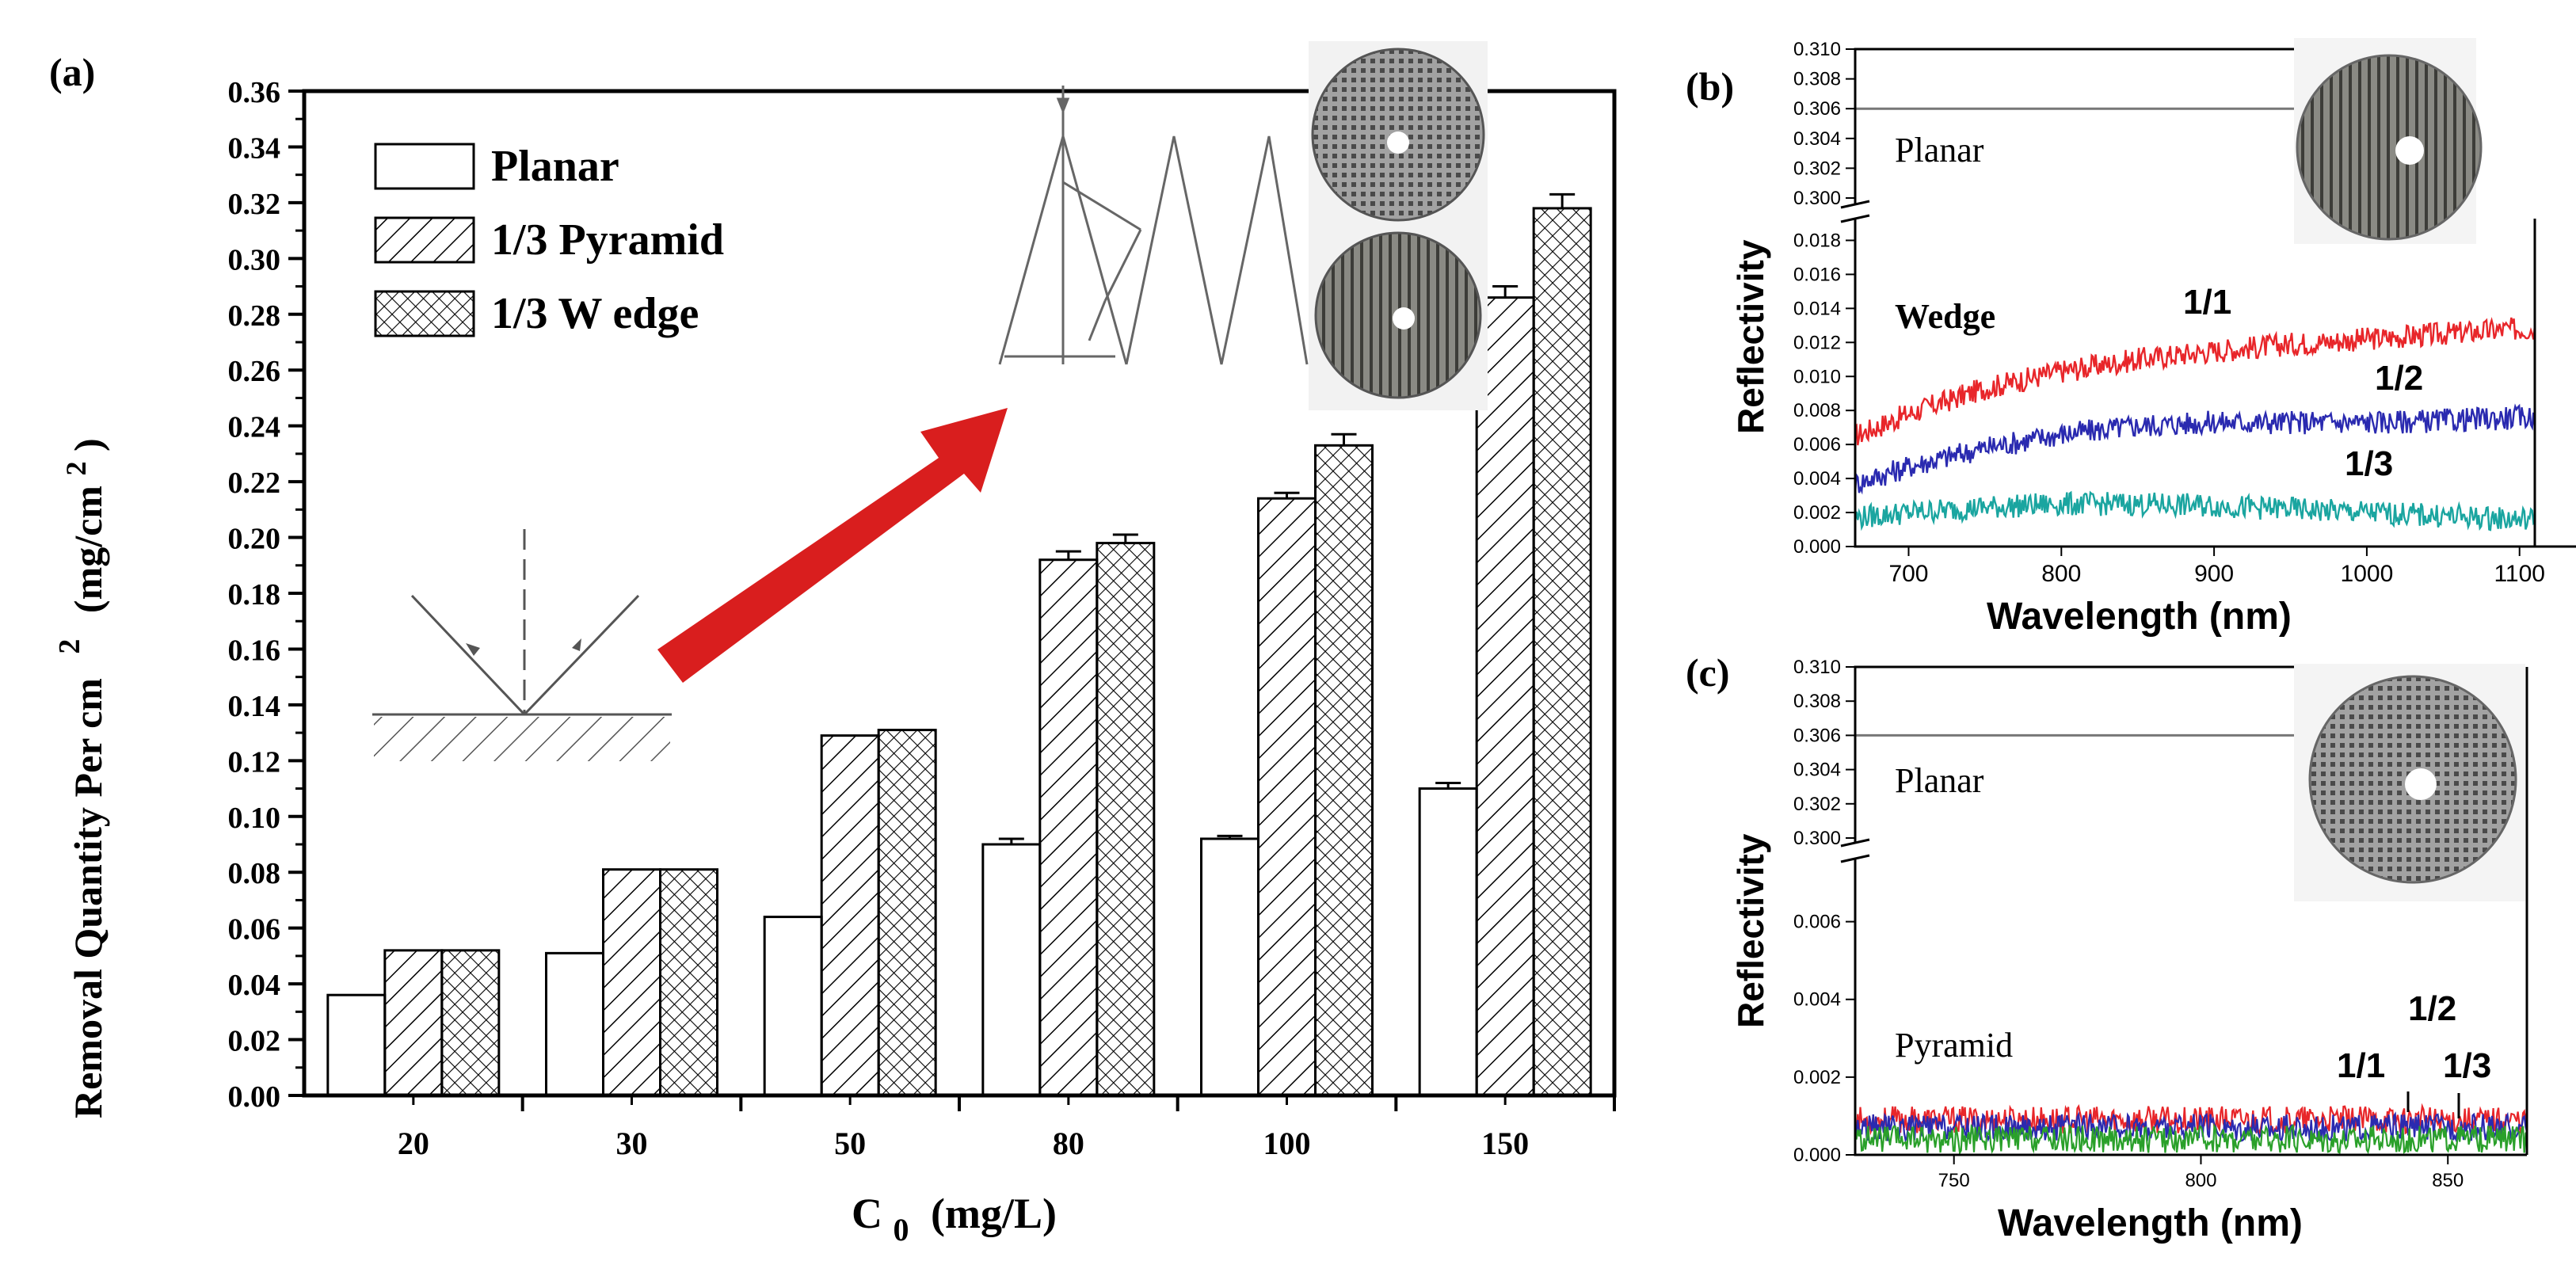  I want to click on panel-b-ylabel: Reflectivity, so click(1751, 336).